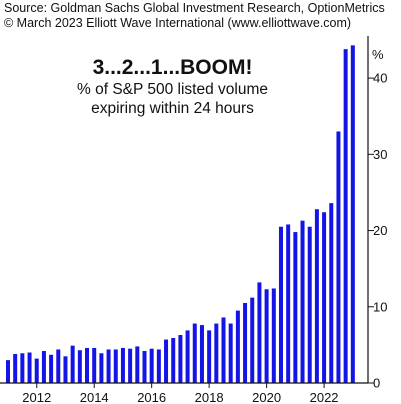  Describe the element at coordinates (172, 89) in the screenshot. I see `chart-subtitle-line-1: % of S&P 500 listed volume` at that location.